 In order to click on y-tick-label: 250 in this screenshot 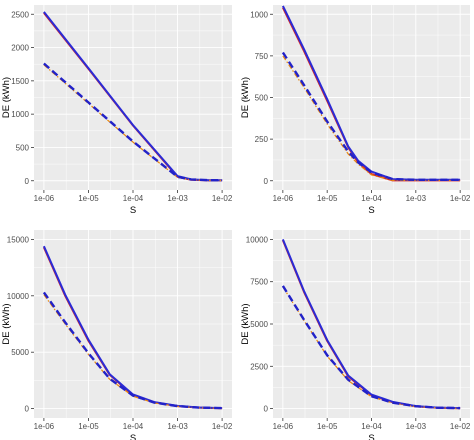, I will do `click(262, 139)`.